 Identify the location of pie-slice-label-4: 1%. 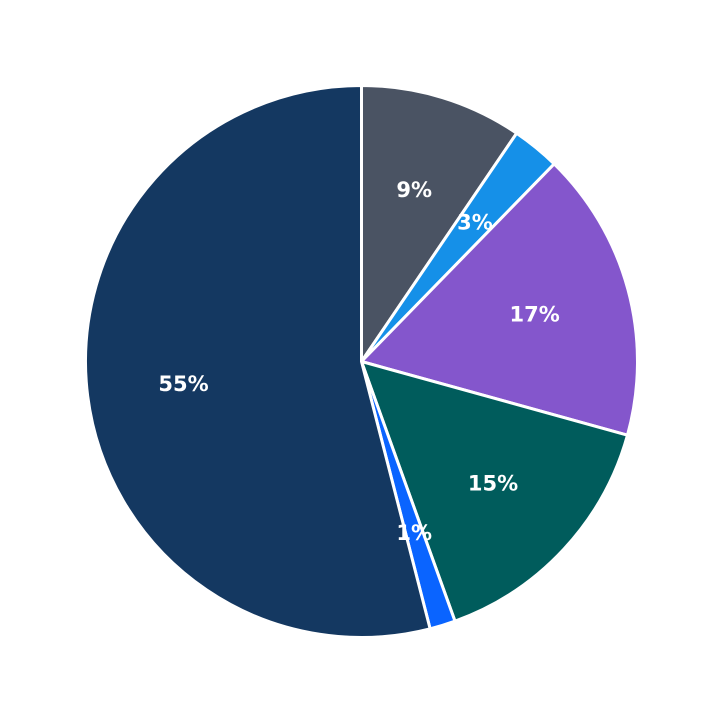
(414, 533).